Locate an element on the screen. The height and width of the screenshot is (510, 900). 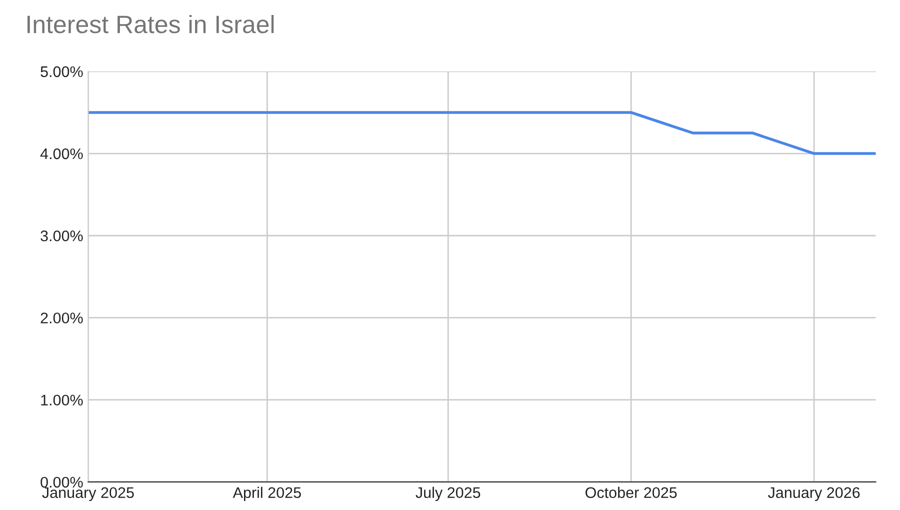
x-tick-label: October 2025 is located at coordinates (631, 492).